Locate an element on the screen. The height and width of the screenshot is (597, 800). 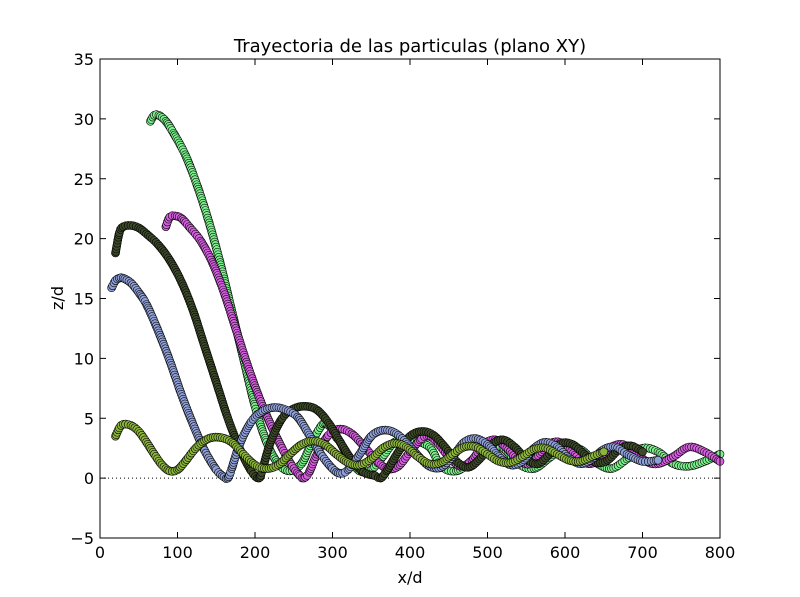
y-tick-label: 30 is located at coordinates (84, 119).